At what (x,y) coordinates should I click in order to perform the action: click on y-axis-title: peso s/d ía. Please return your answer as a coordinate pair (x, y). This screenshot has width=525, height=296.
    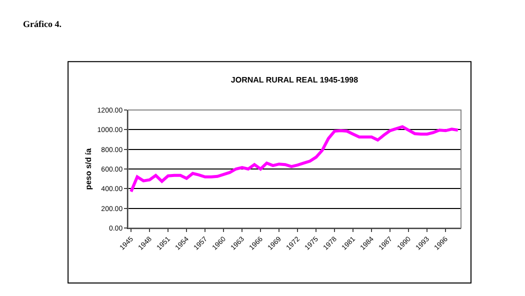
    Looking at the image, I should click on (88, 169).